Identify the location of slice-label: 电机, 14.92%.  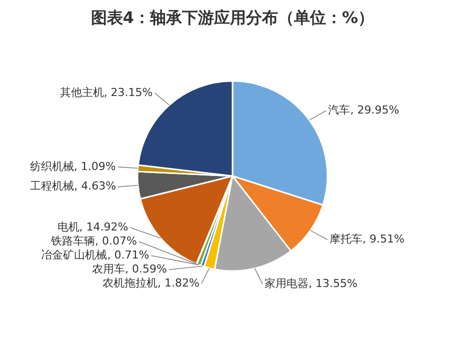
(92, 227).